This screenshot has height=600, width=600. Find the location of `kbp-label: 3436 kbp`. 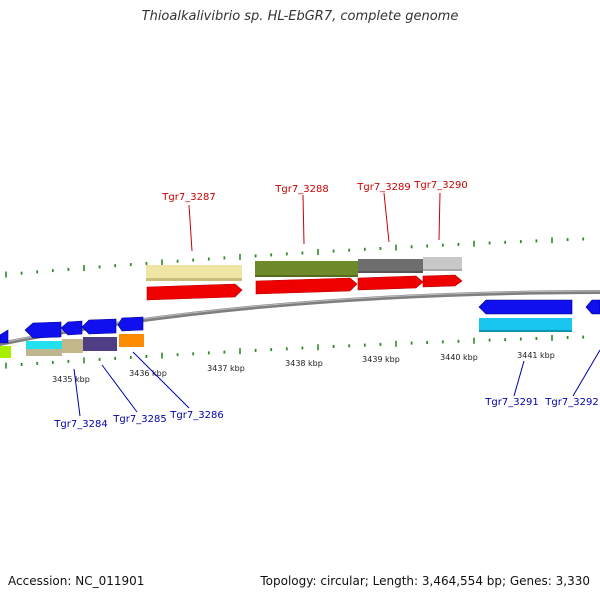

kbp-label: 3436 kbp is located at coordinates (148, 373).